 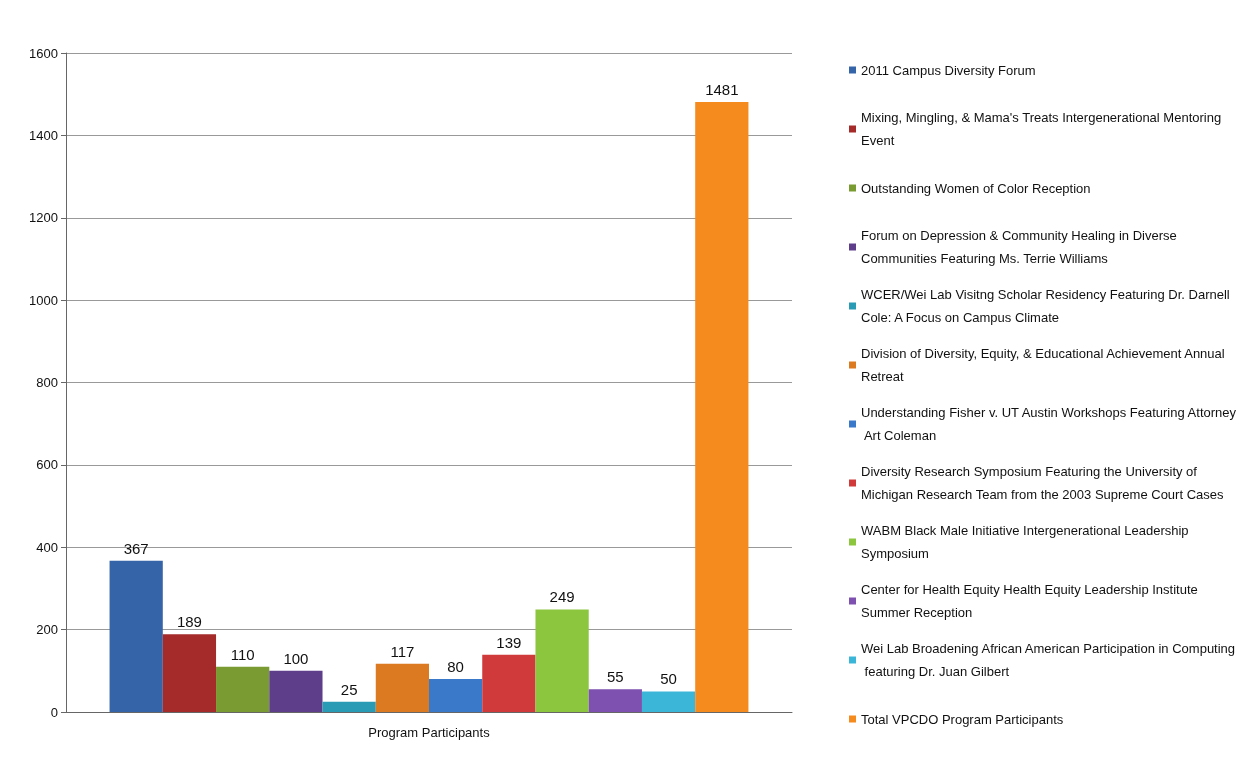 What do you see at coordinates (722, 90) in the screenshot?
I see `data-label: 1481` at bounding box center [722, 90].